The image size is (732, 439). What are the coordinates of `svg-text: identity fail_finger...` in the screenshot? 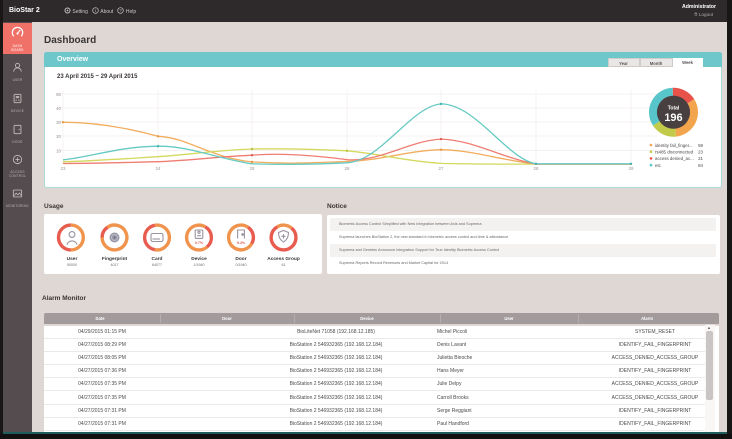 It's located at (674, 145).